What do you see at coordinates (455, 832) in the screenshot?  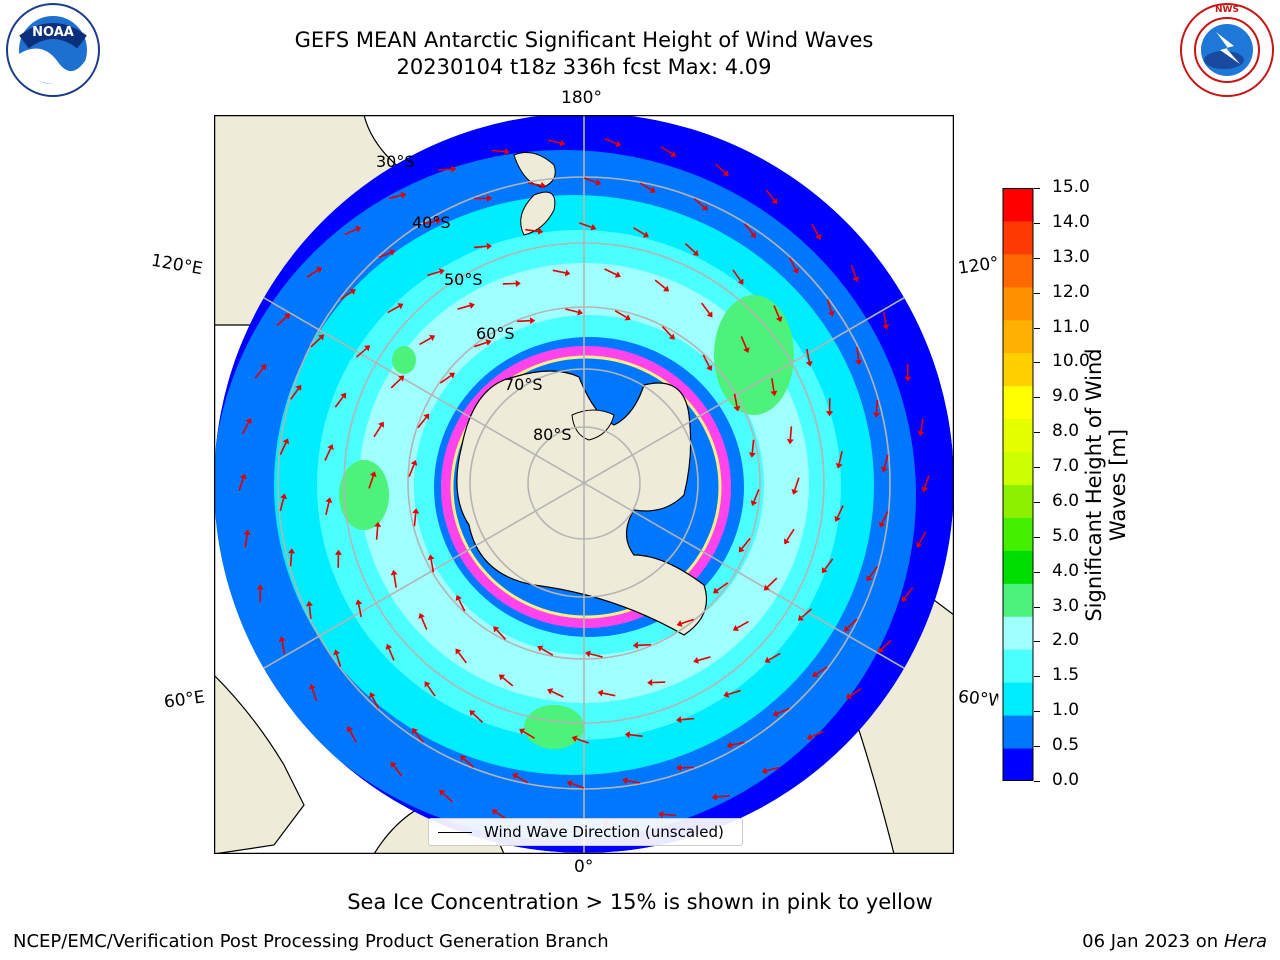 I see `legend-line-swatch` at bounding box center [455, 832].